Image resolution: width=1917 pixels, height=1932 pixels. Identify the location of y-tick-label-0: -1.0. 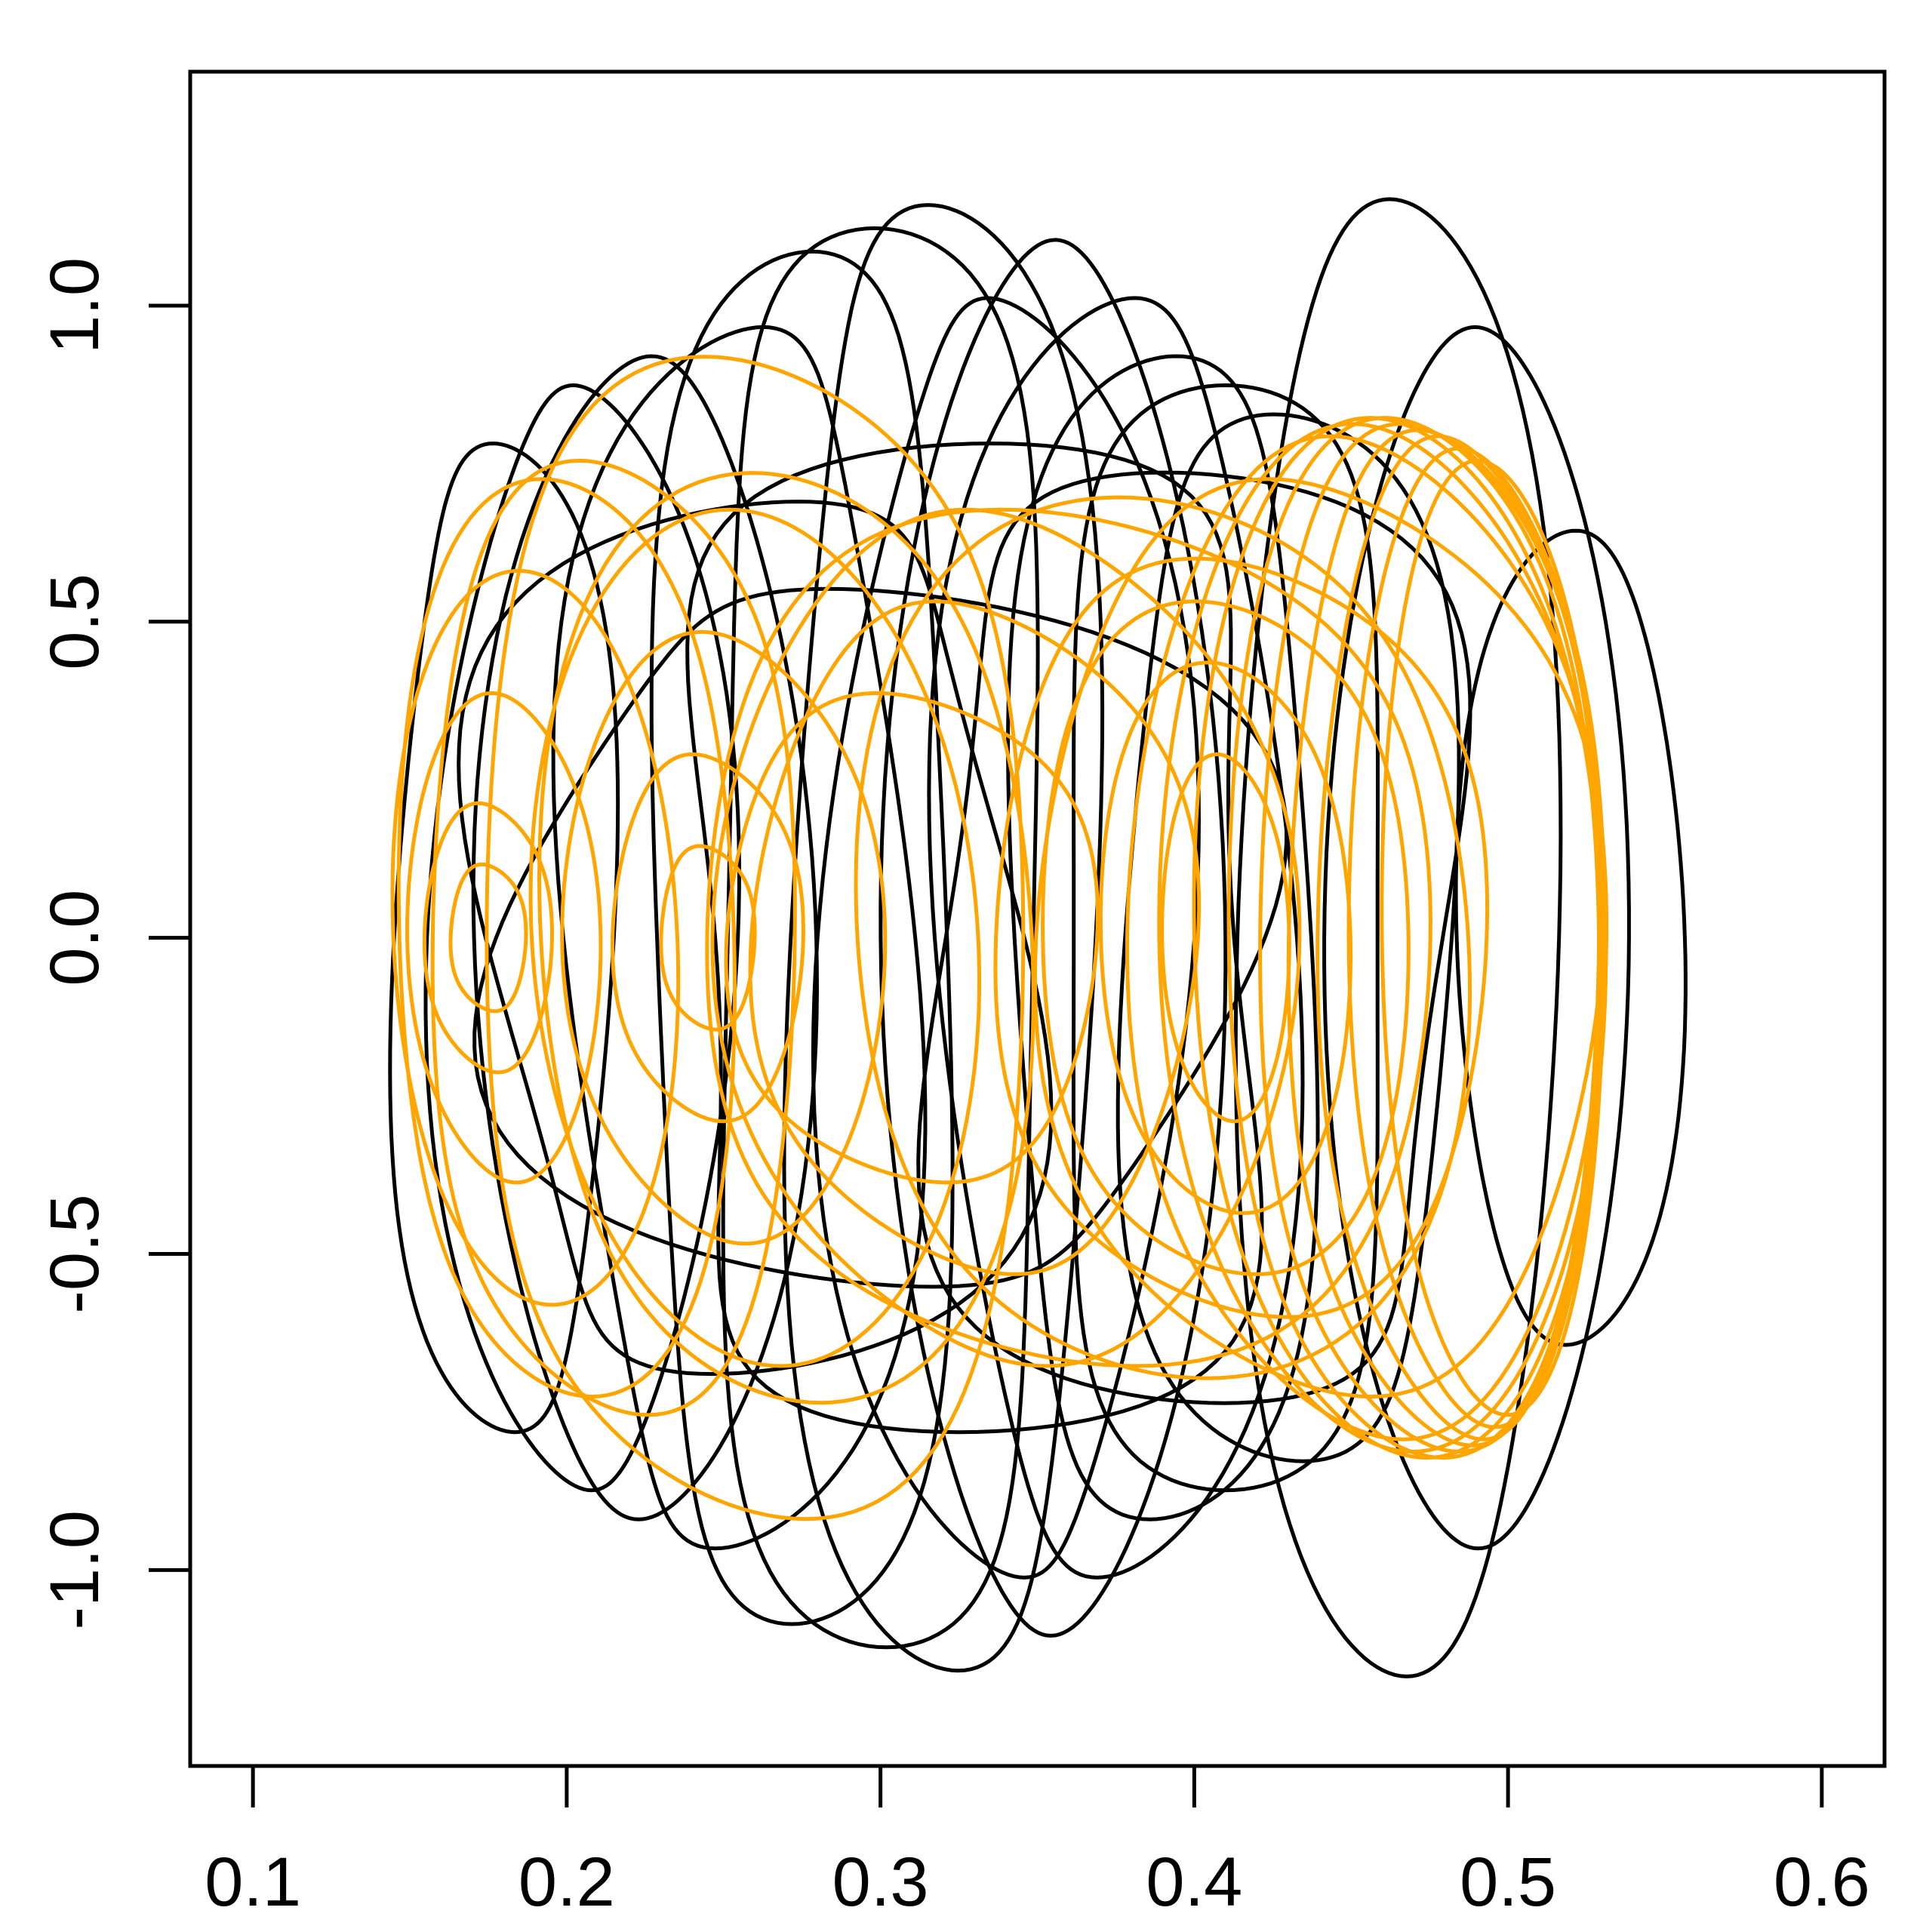
(74, 1570).